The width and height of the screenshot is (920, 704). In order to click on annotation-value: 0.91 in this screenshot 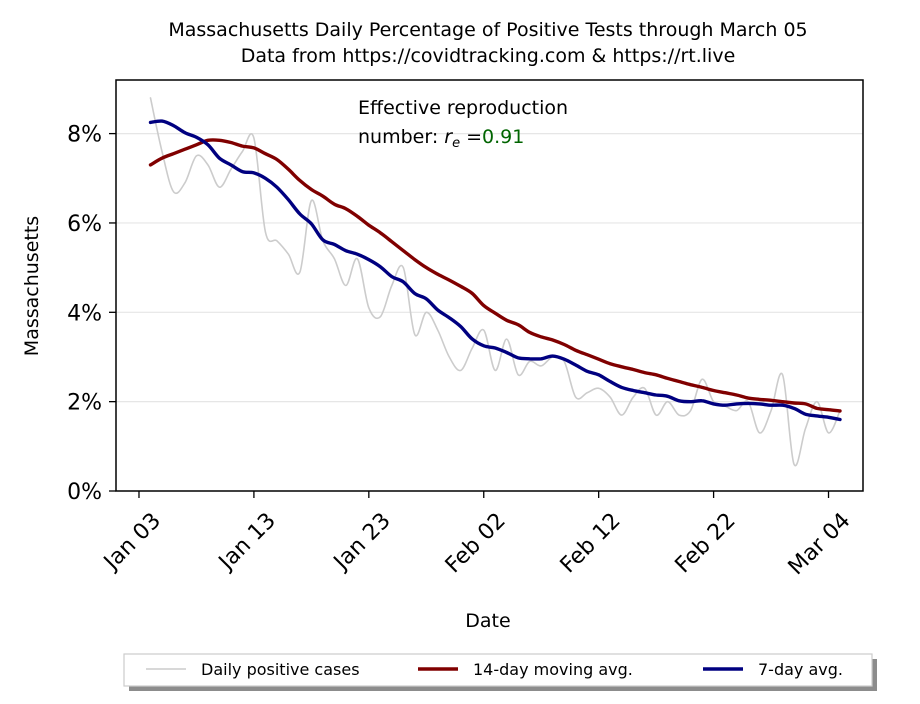, I will do `click(503, 137)`.